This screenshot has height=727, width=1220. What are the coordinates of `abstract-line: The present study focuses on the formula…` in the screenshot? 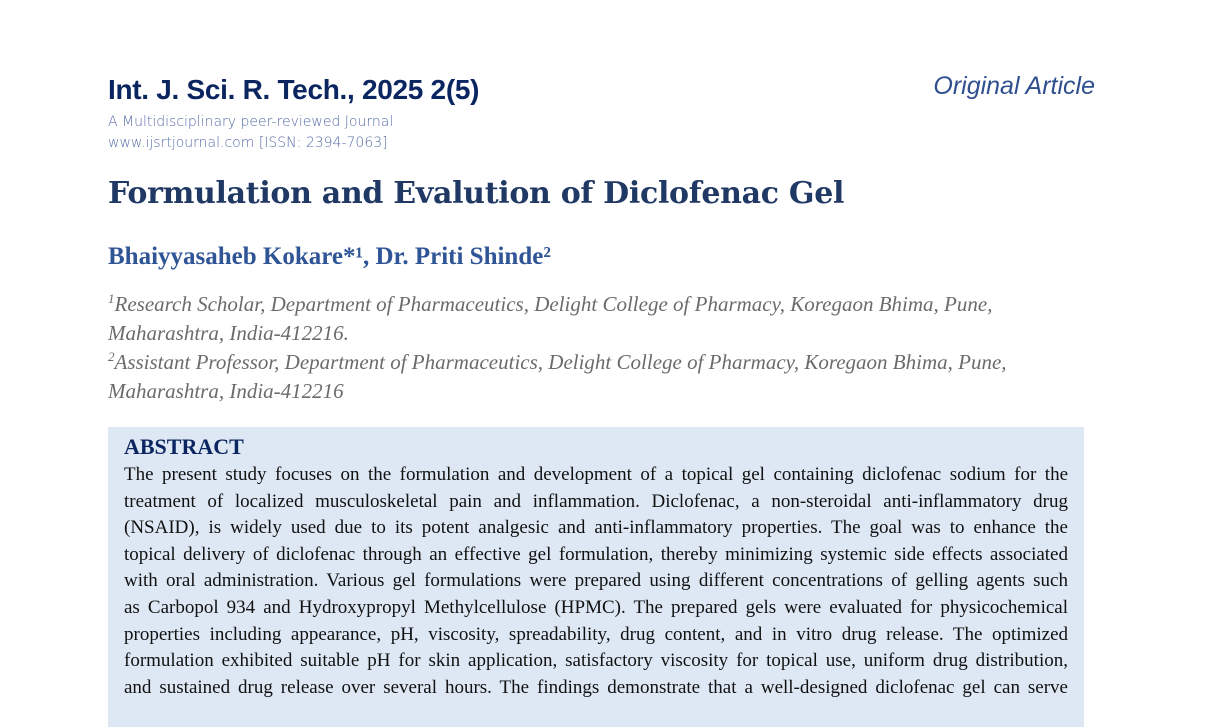 It's located at (596, 474).